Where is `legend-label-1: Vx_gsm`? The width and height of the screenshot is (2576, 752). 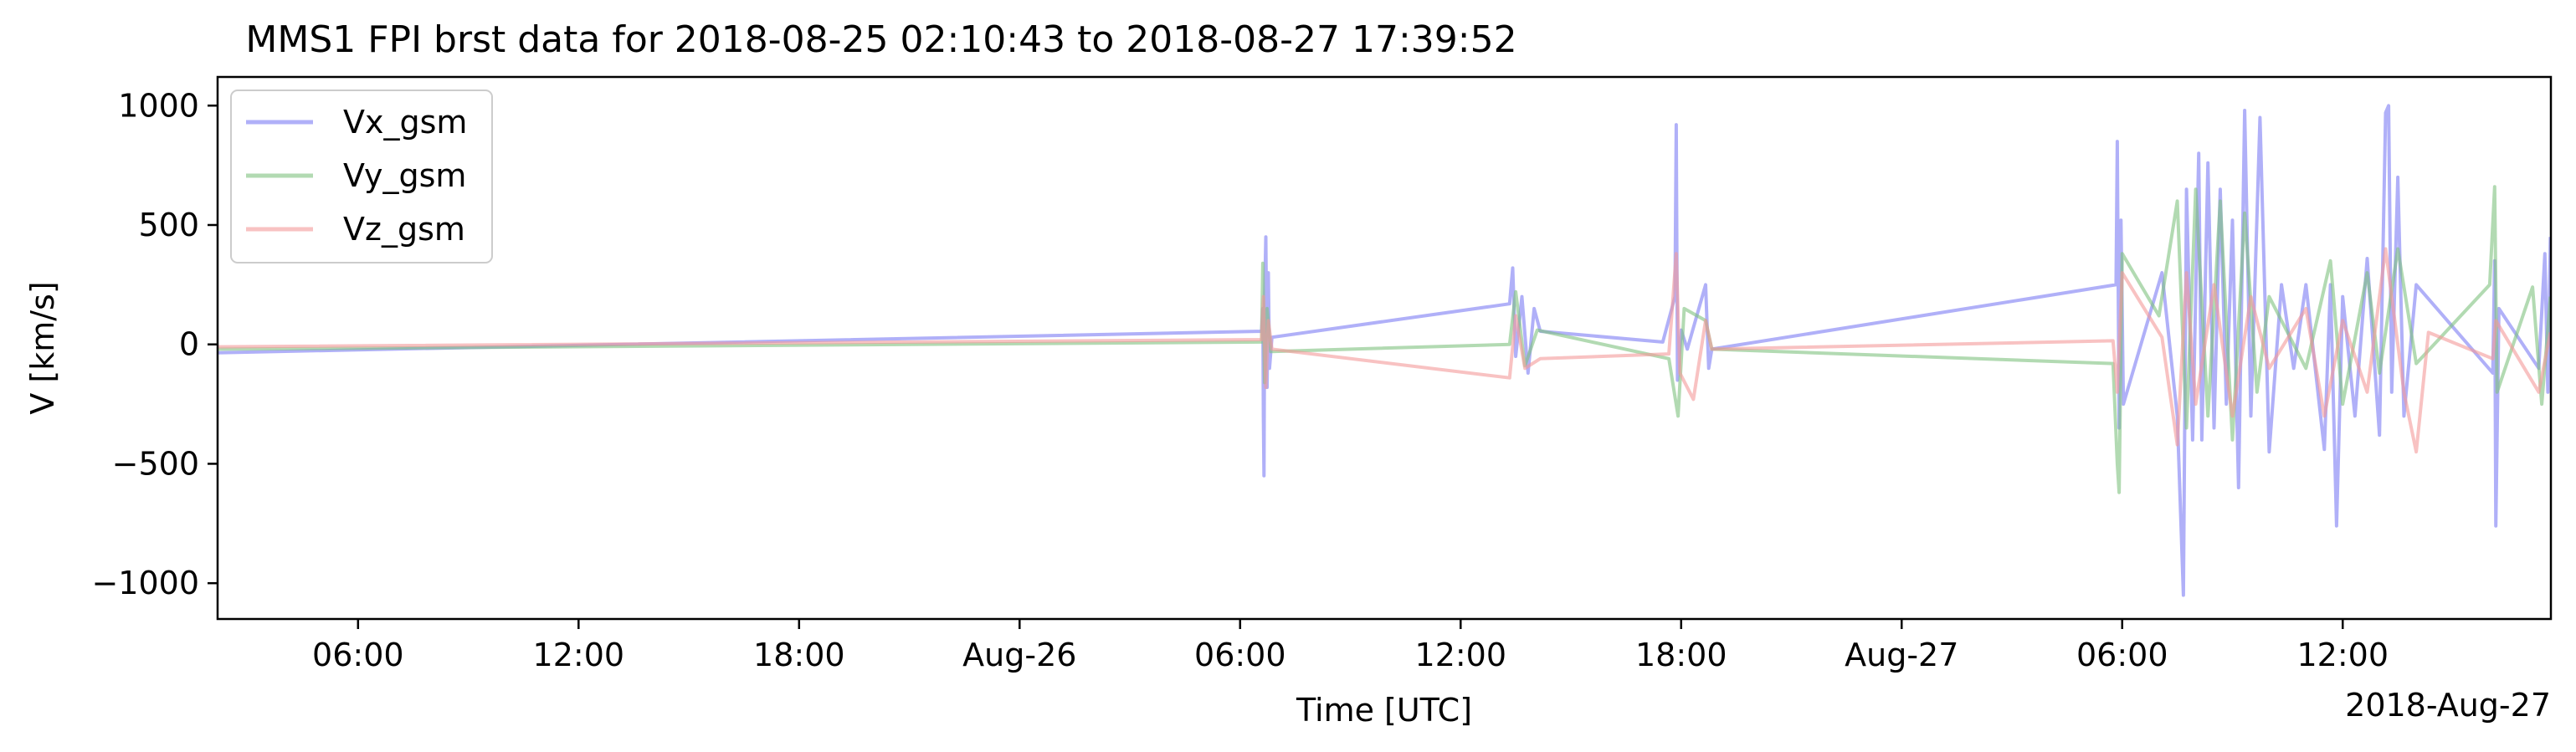 legend-label-1: Vx_gsm is located at coordinates (405, 123).